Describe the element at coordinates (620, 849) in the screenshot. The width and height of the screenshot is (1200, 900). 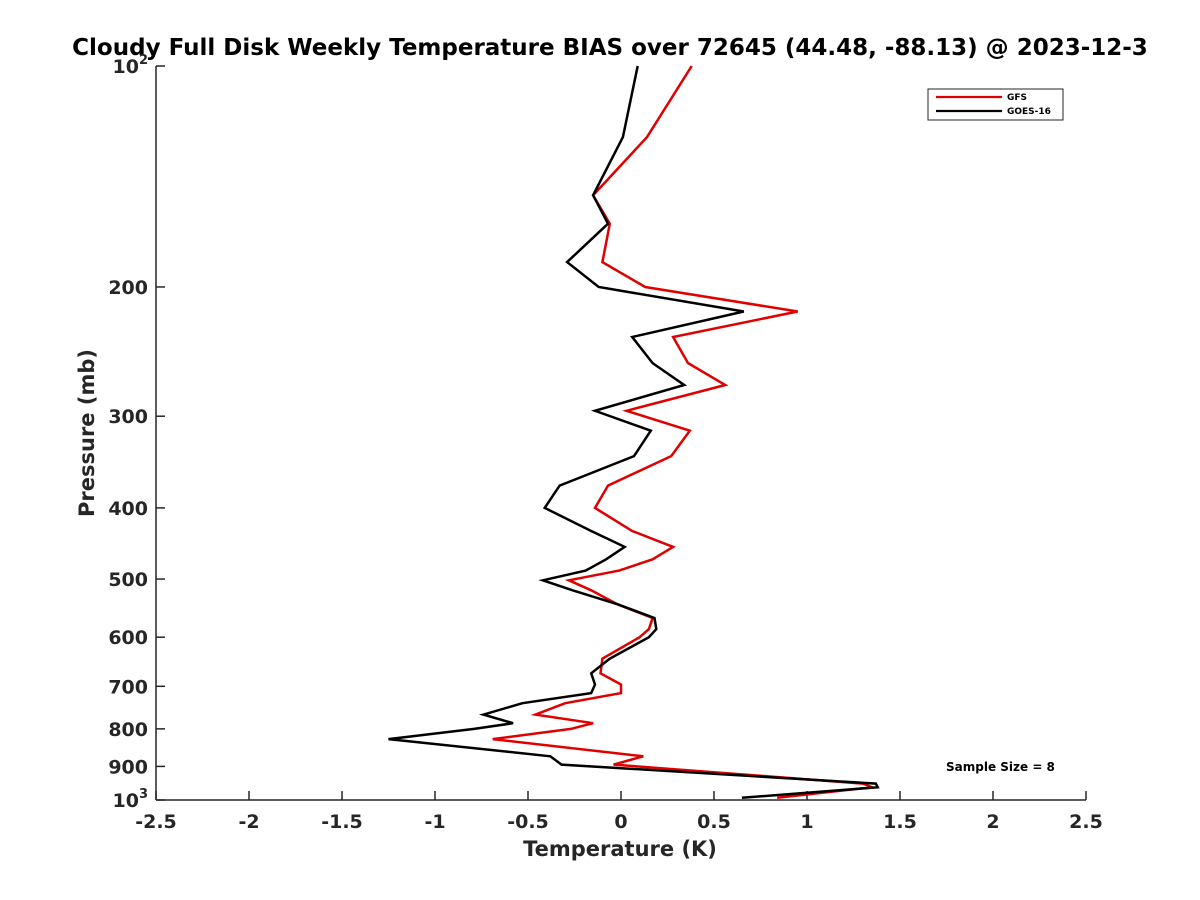
I see `x-axis-label: Temperature (K)` at that location.